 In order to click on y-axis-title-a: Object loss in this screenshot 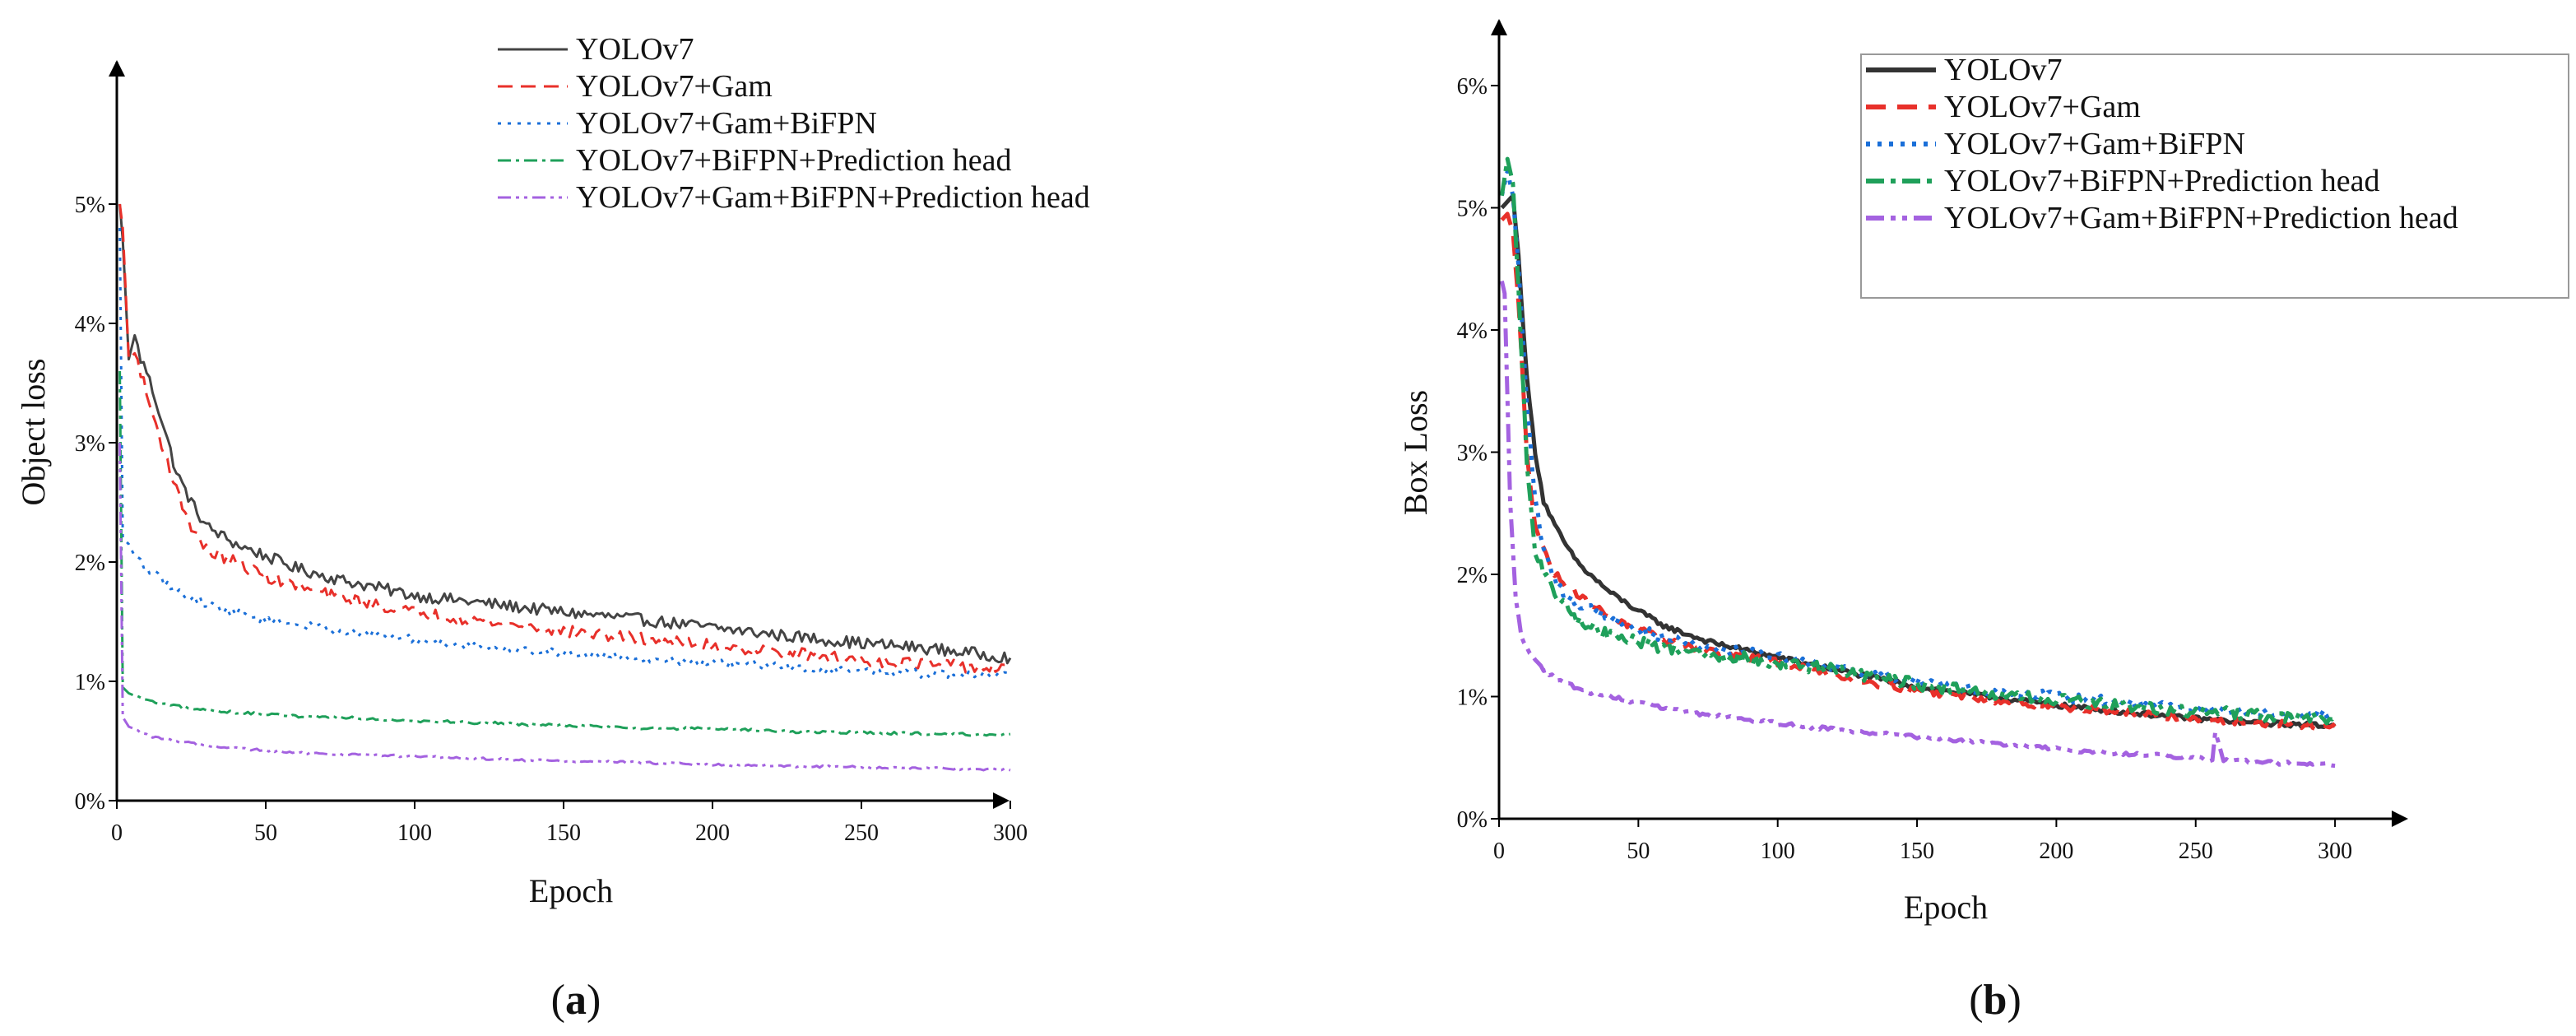, I will do `click(33, 433)`.